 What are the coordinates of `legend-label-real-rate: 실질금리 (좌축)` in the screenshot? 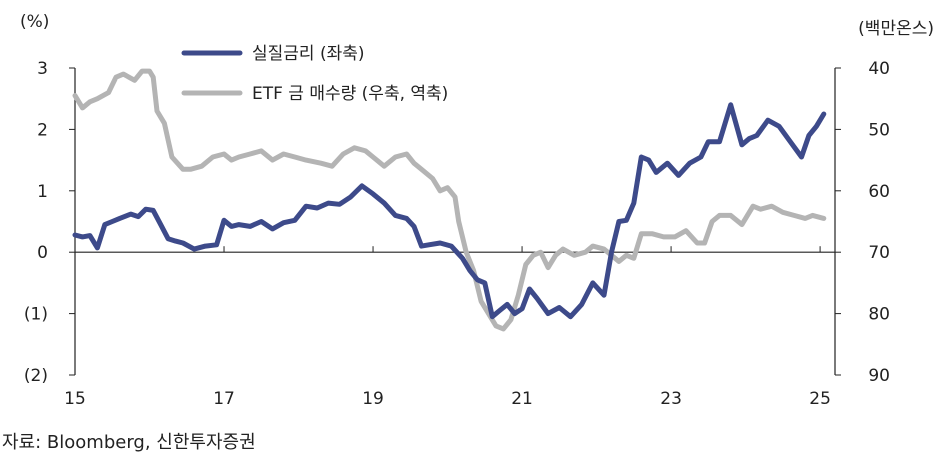 It's located at (308, 54).